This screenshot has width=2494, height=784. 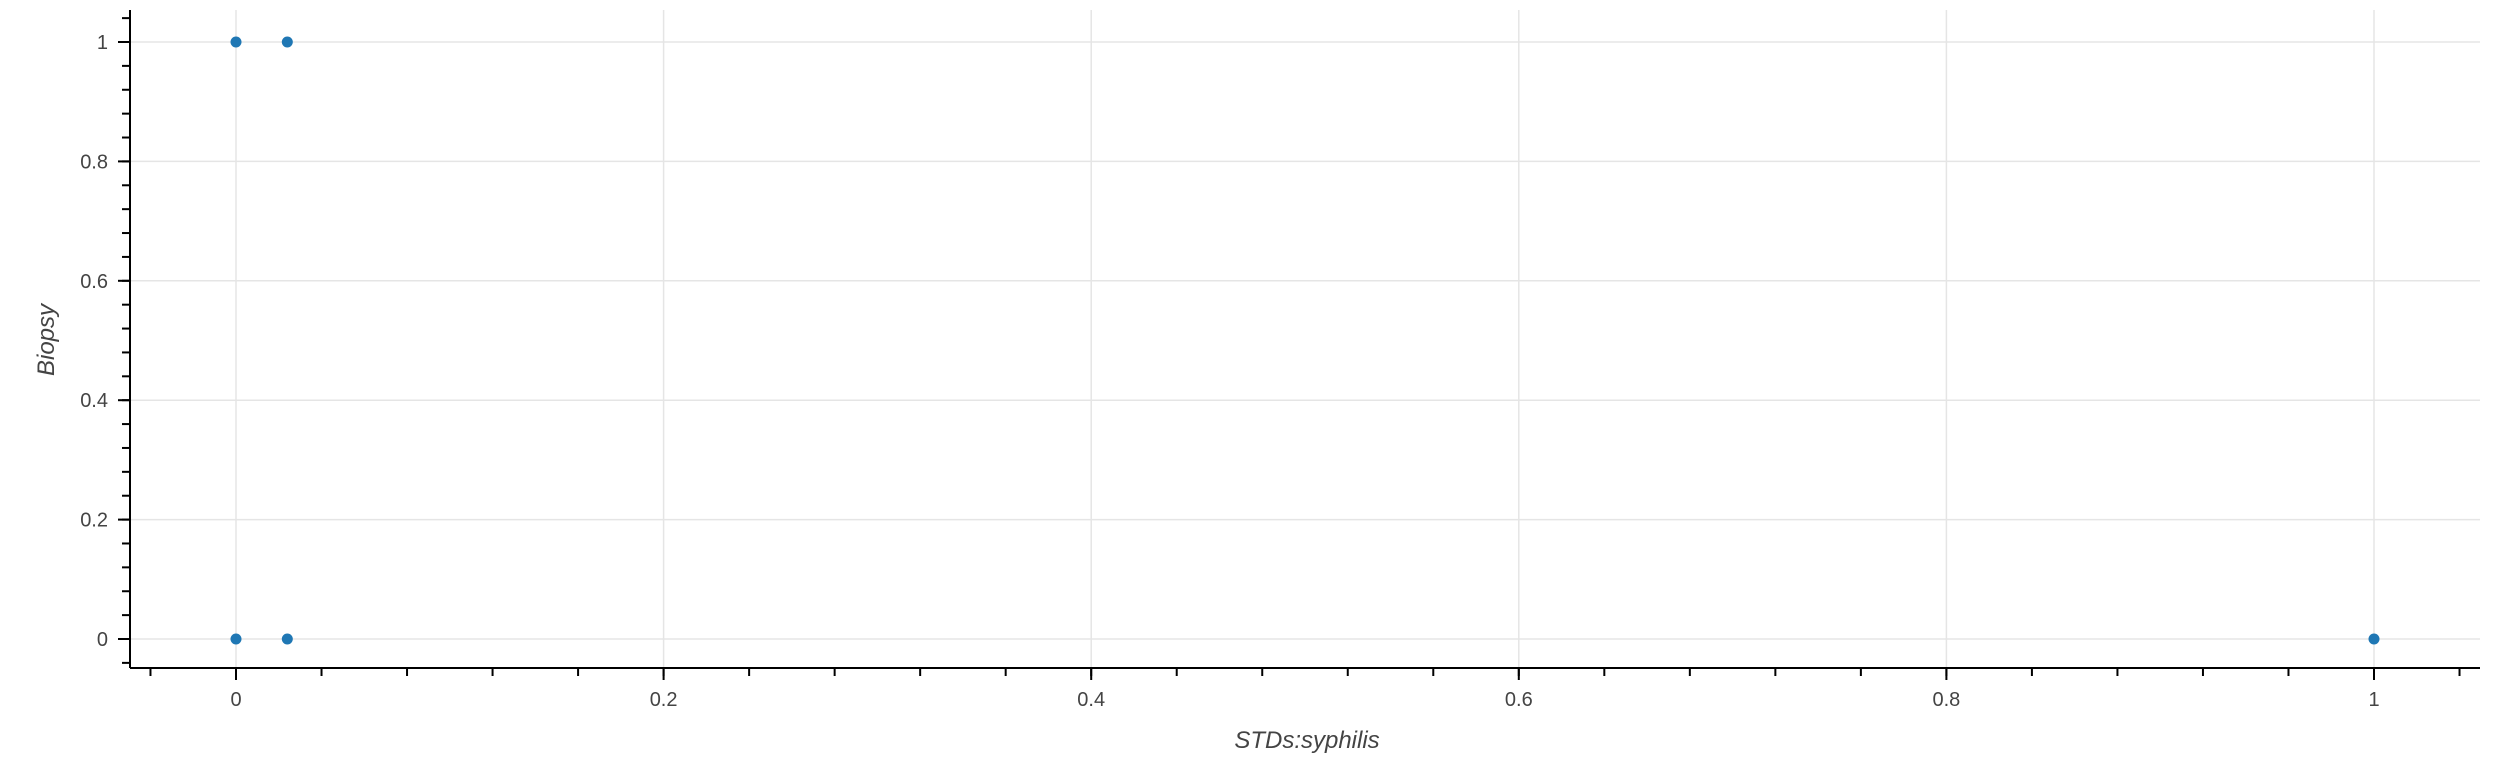 I want to click on y-tick-label: 0.4, so click(x=94, y=401).